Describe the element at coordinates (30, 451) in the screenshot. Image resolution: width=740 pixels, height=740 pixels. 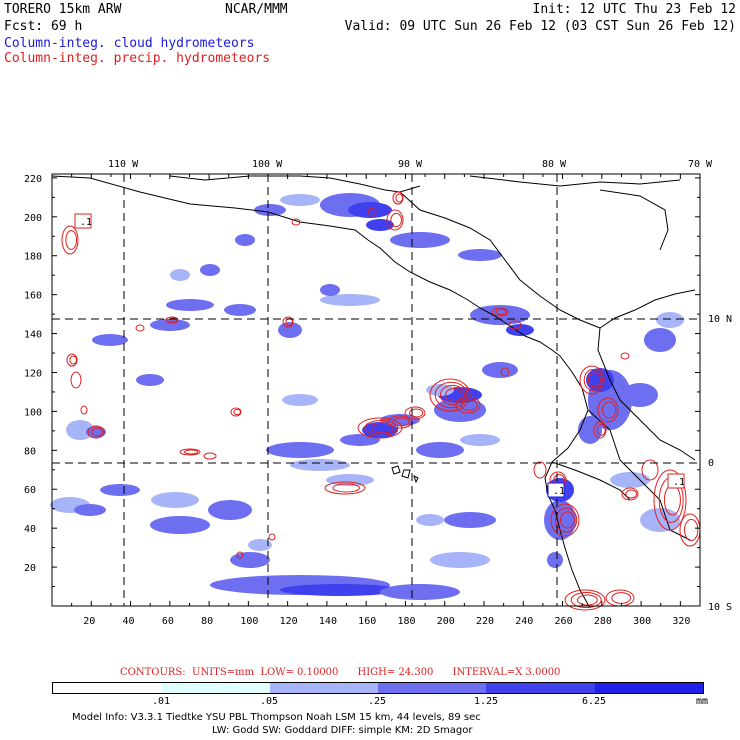
I see `y-tick-label: 80` at that location.